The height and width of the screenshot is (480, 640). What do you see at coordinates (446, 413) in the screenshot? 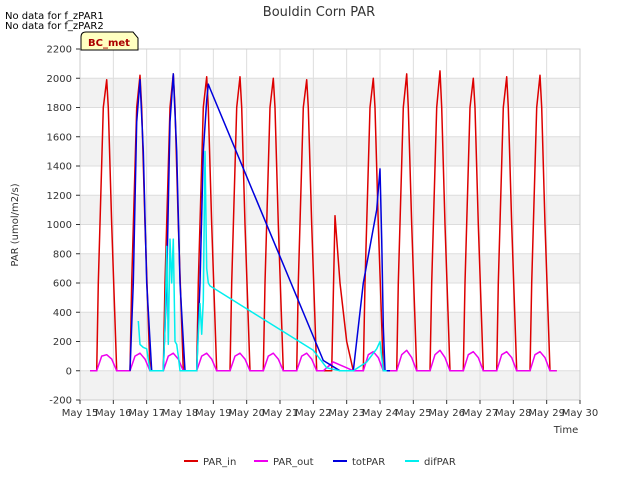
I see `x-tick-label: May 26` at bounding box center [446, 413].